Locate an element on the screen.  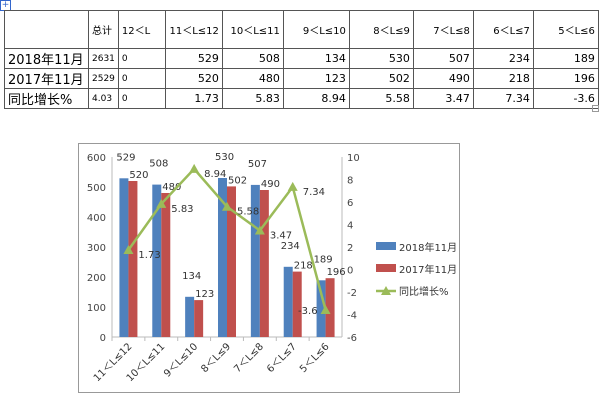
data-label: 508 is located at coordinates (158, 164).